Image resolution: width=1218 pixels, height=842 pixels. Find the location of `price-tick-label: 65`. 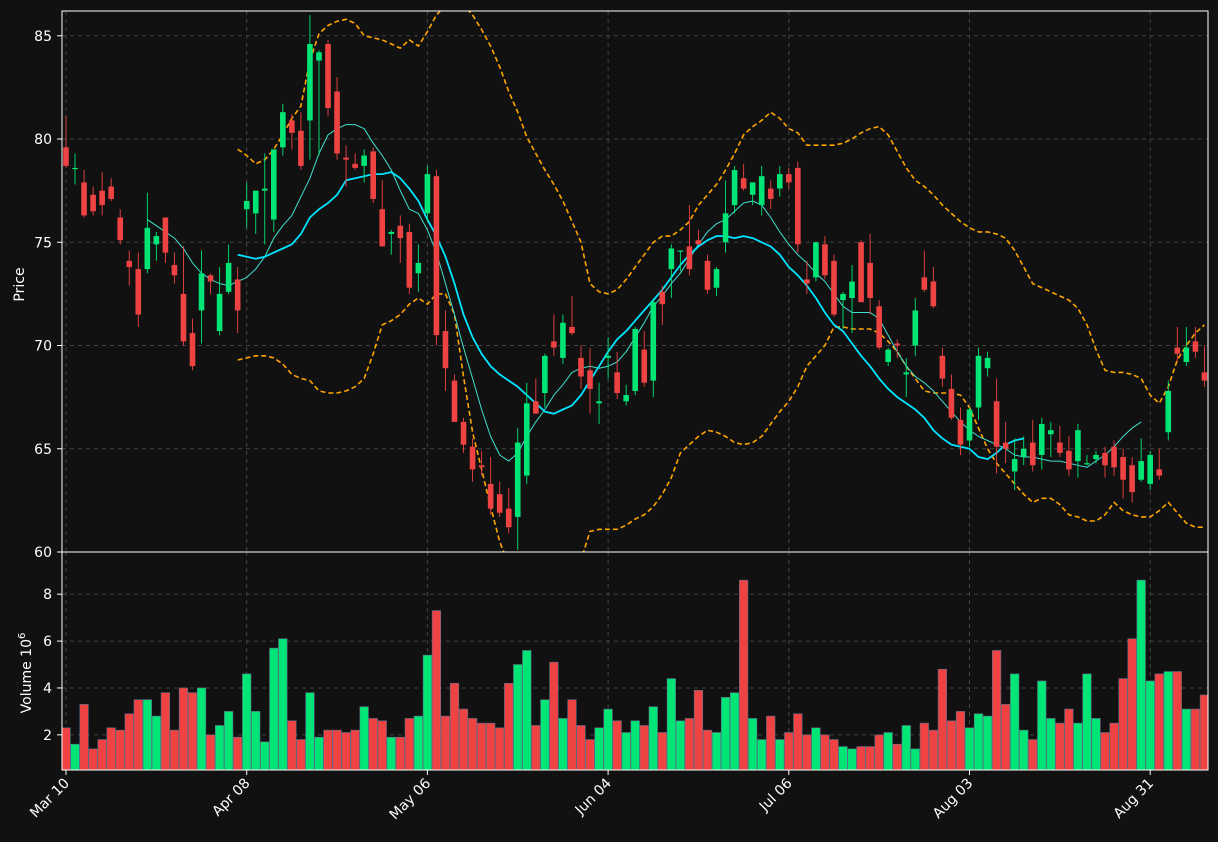

price-tick-label: 65 is located at coordinates (43, 450).